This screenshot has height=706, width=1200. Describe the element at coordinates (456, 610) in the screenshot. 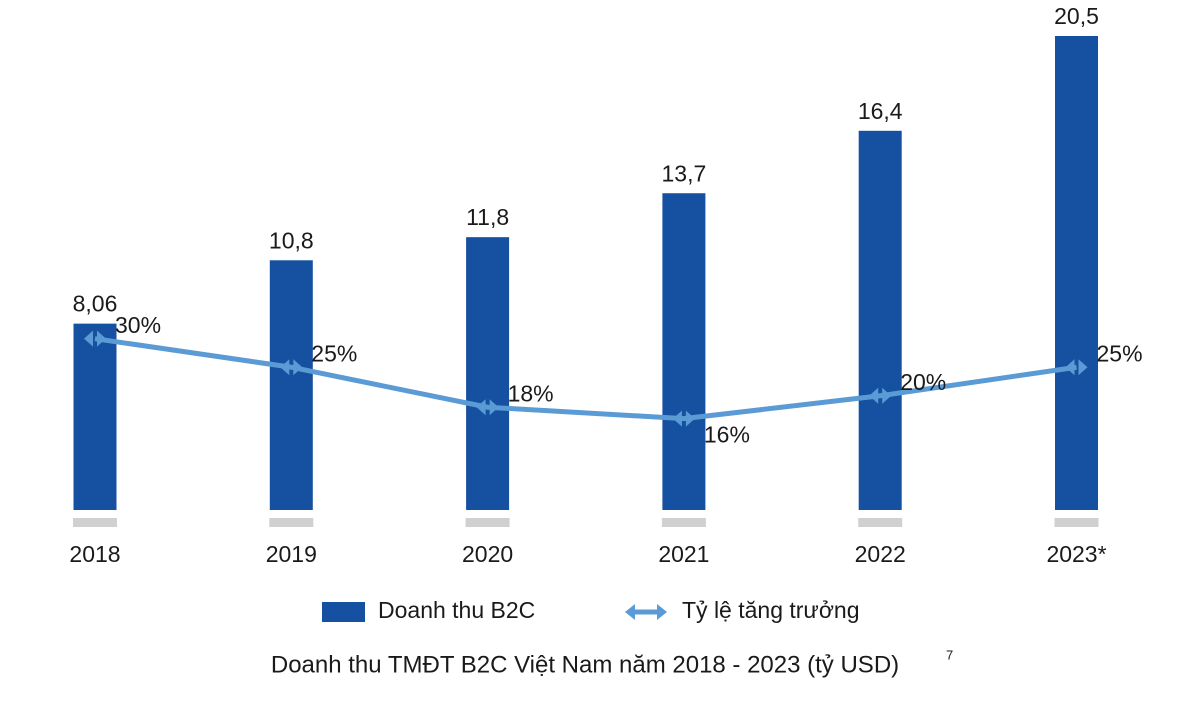

I see `legend-label: Doanh thu B2C` at that location.